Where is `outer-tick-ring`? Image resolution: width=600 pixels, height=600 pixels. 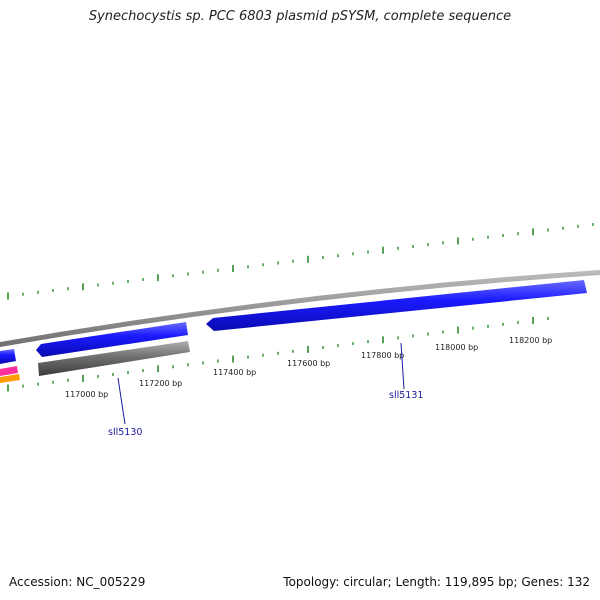 outer-tick-ring is located at coordinates (300, 261).